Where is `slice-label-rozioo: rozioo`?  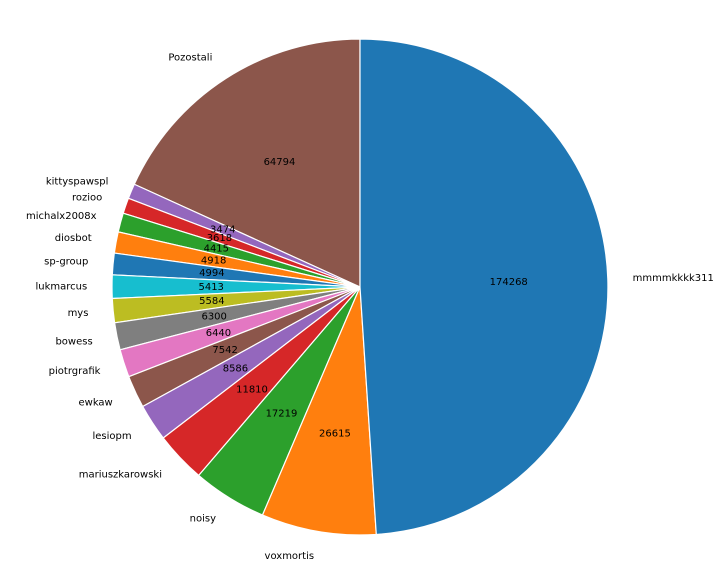
slice-label-rozioo: rozioo is located at coordinates (87, 198).